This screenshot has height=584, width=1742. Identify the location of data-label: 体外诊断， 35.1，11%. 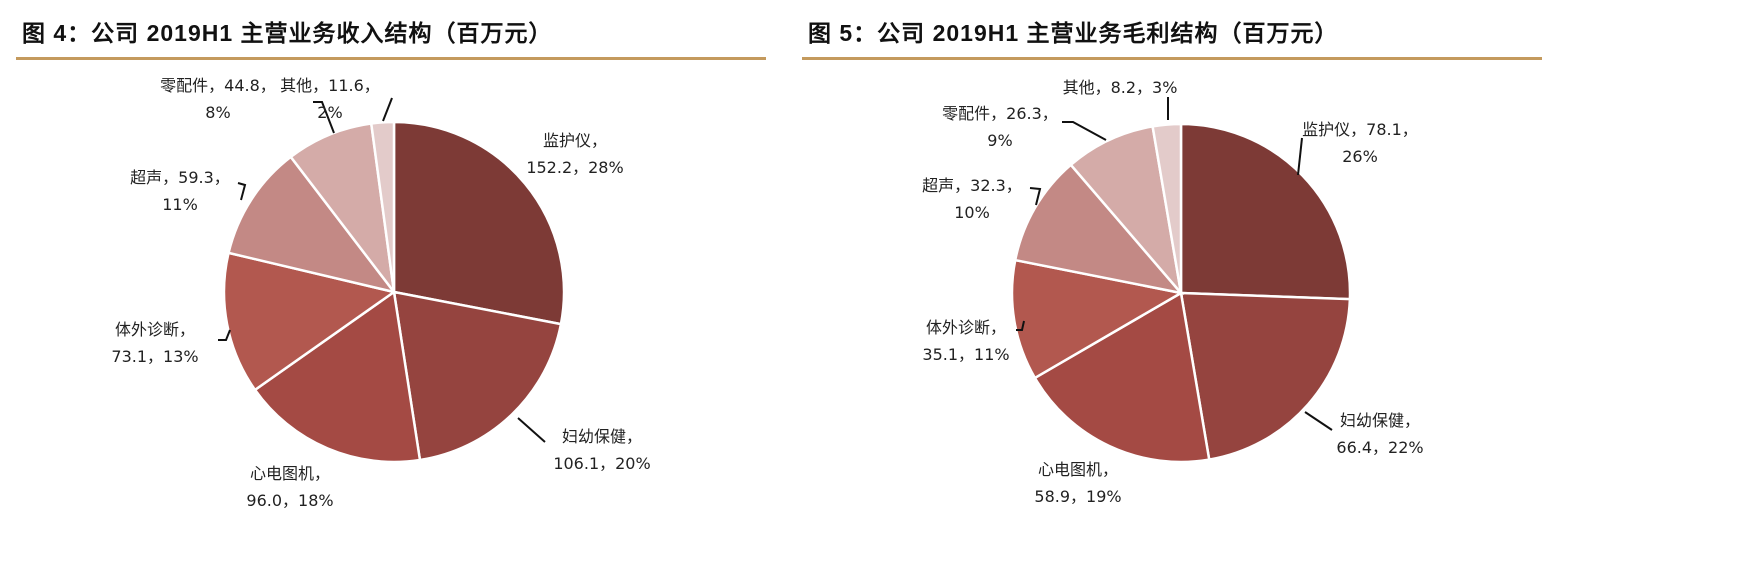
(966, 341).